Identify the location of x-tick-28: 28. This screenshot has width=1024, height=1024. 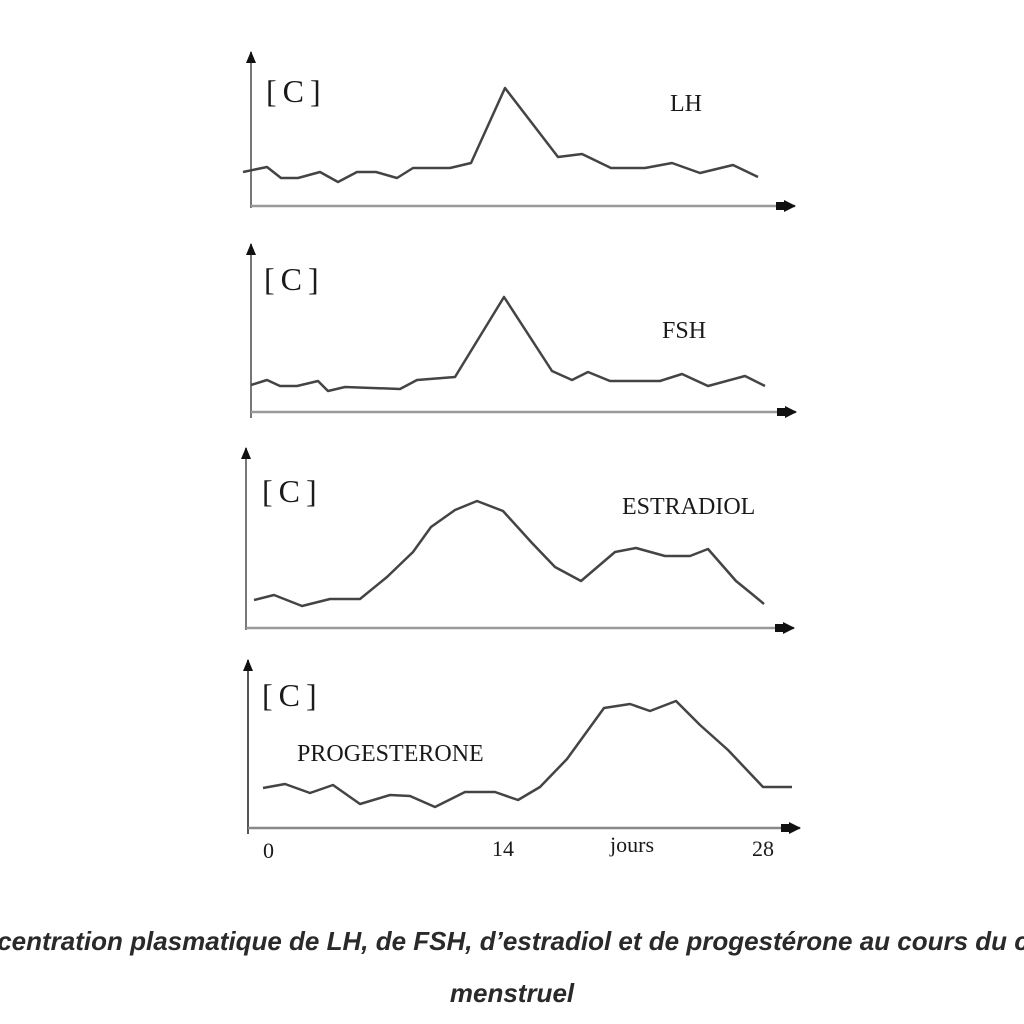
(763, 848).